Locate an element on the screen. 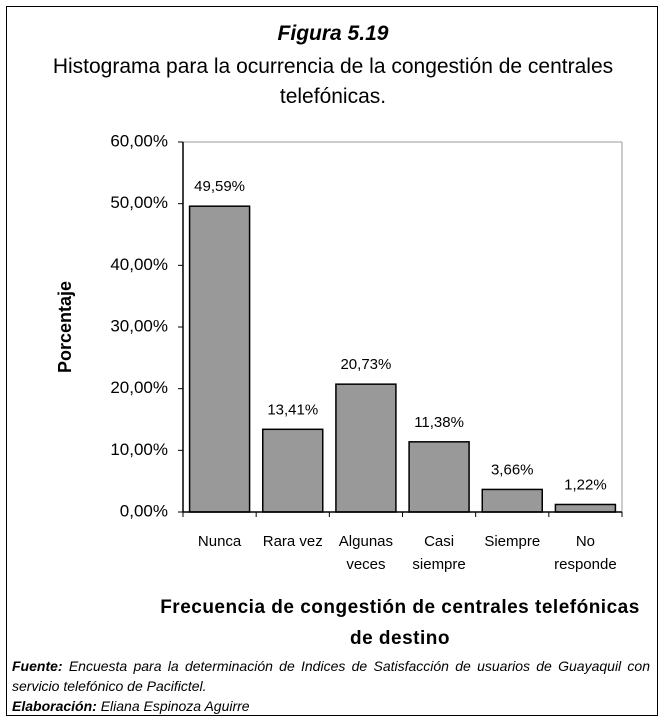  x-tick-label: No responde is located at coordinates (585, 553).